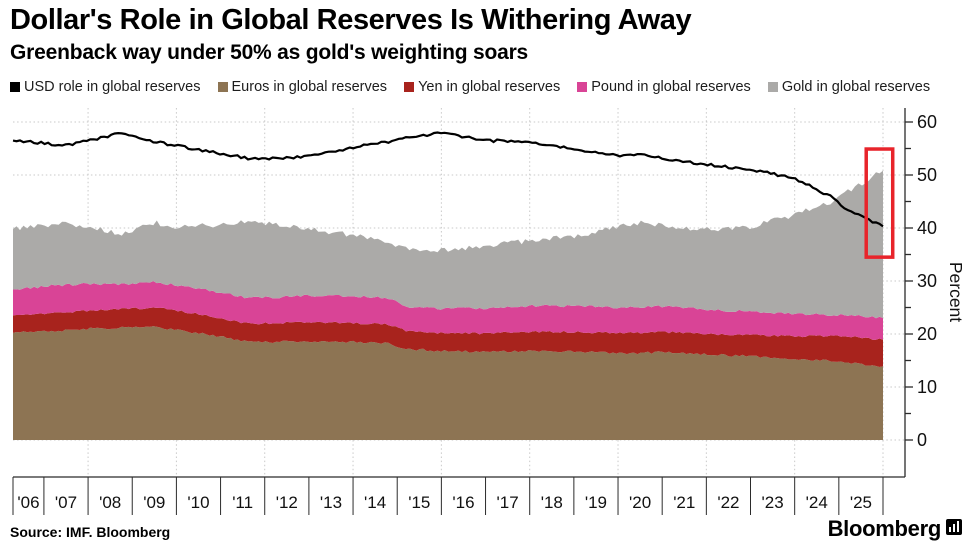 The width and height of the screenshot is (974, 551). I want to click on legend-item-yen: Yen in global reserves, so click(482, 87).